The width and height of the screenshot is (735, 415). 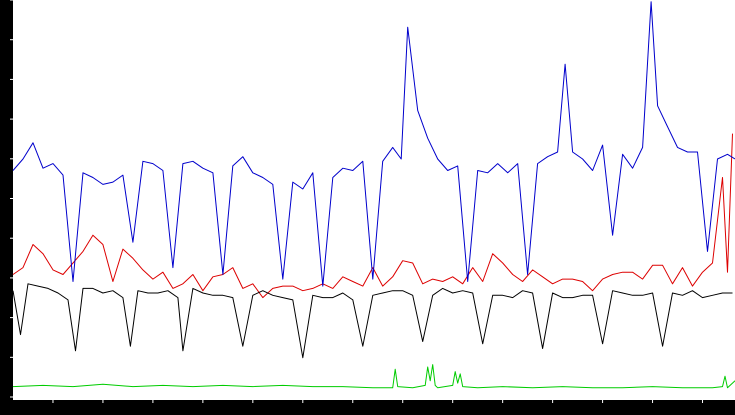 I want to click on x-tick-label: 14:14, so click(x=702, y=409).